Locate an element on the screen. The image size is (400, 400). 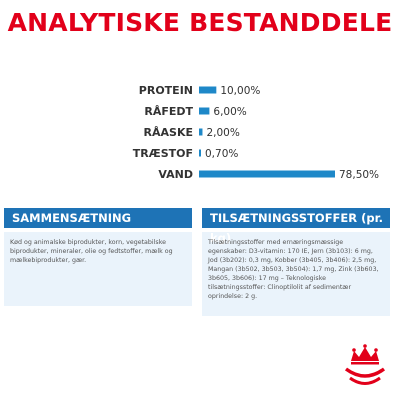
value-label: 6,00% is located at coordinates (229, 112).